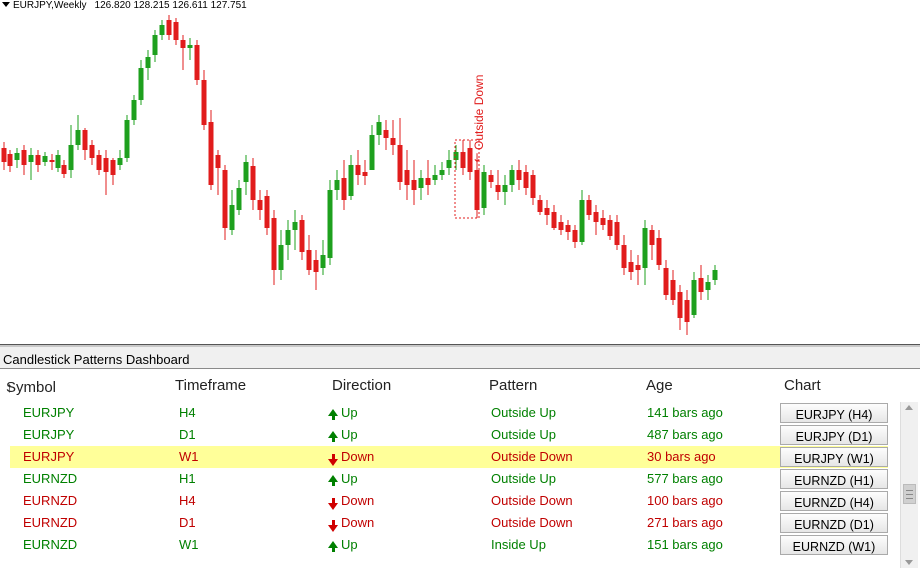 This screenshot has width=920, height=570. Describe the element at coordinates (834, 523) in the screenshot. I see `chart-button: EURNZD (D1)` at that location.